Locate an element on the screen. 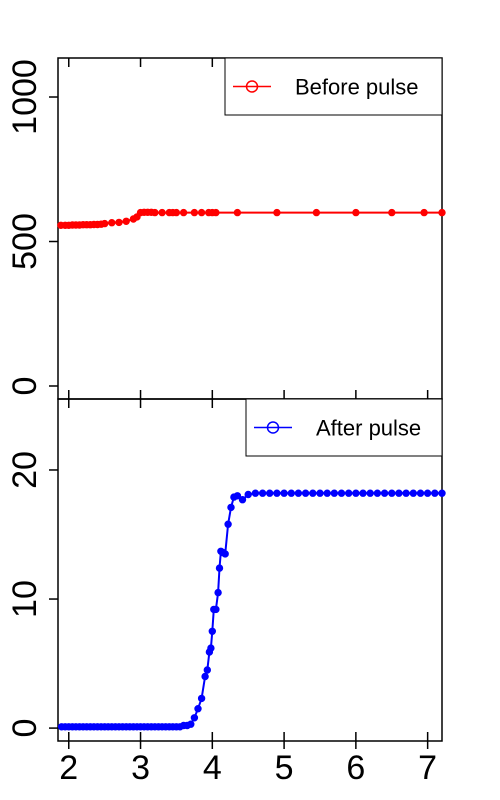 This screenshot has width=500, height=800. legend-marker-after-pulse is located at coordinates (273, 427).